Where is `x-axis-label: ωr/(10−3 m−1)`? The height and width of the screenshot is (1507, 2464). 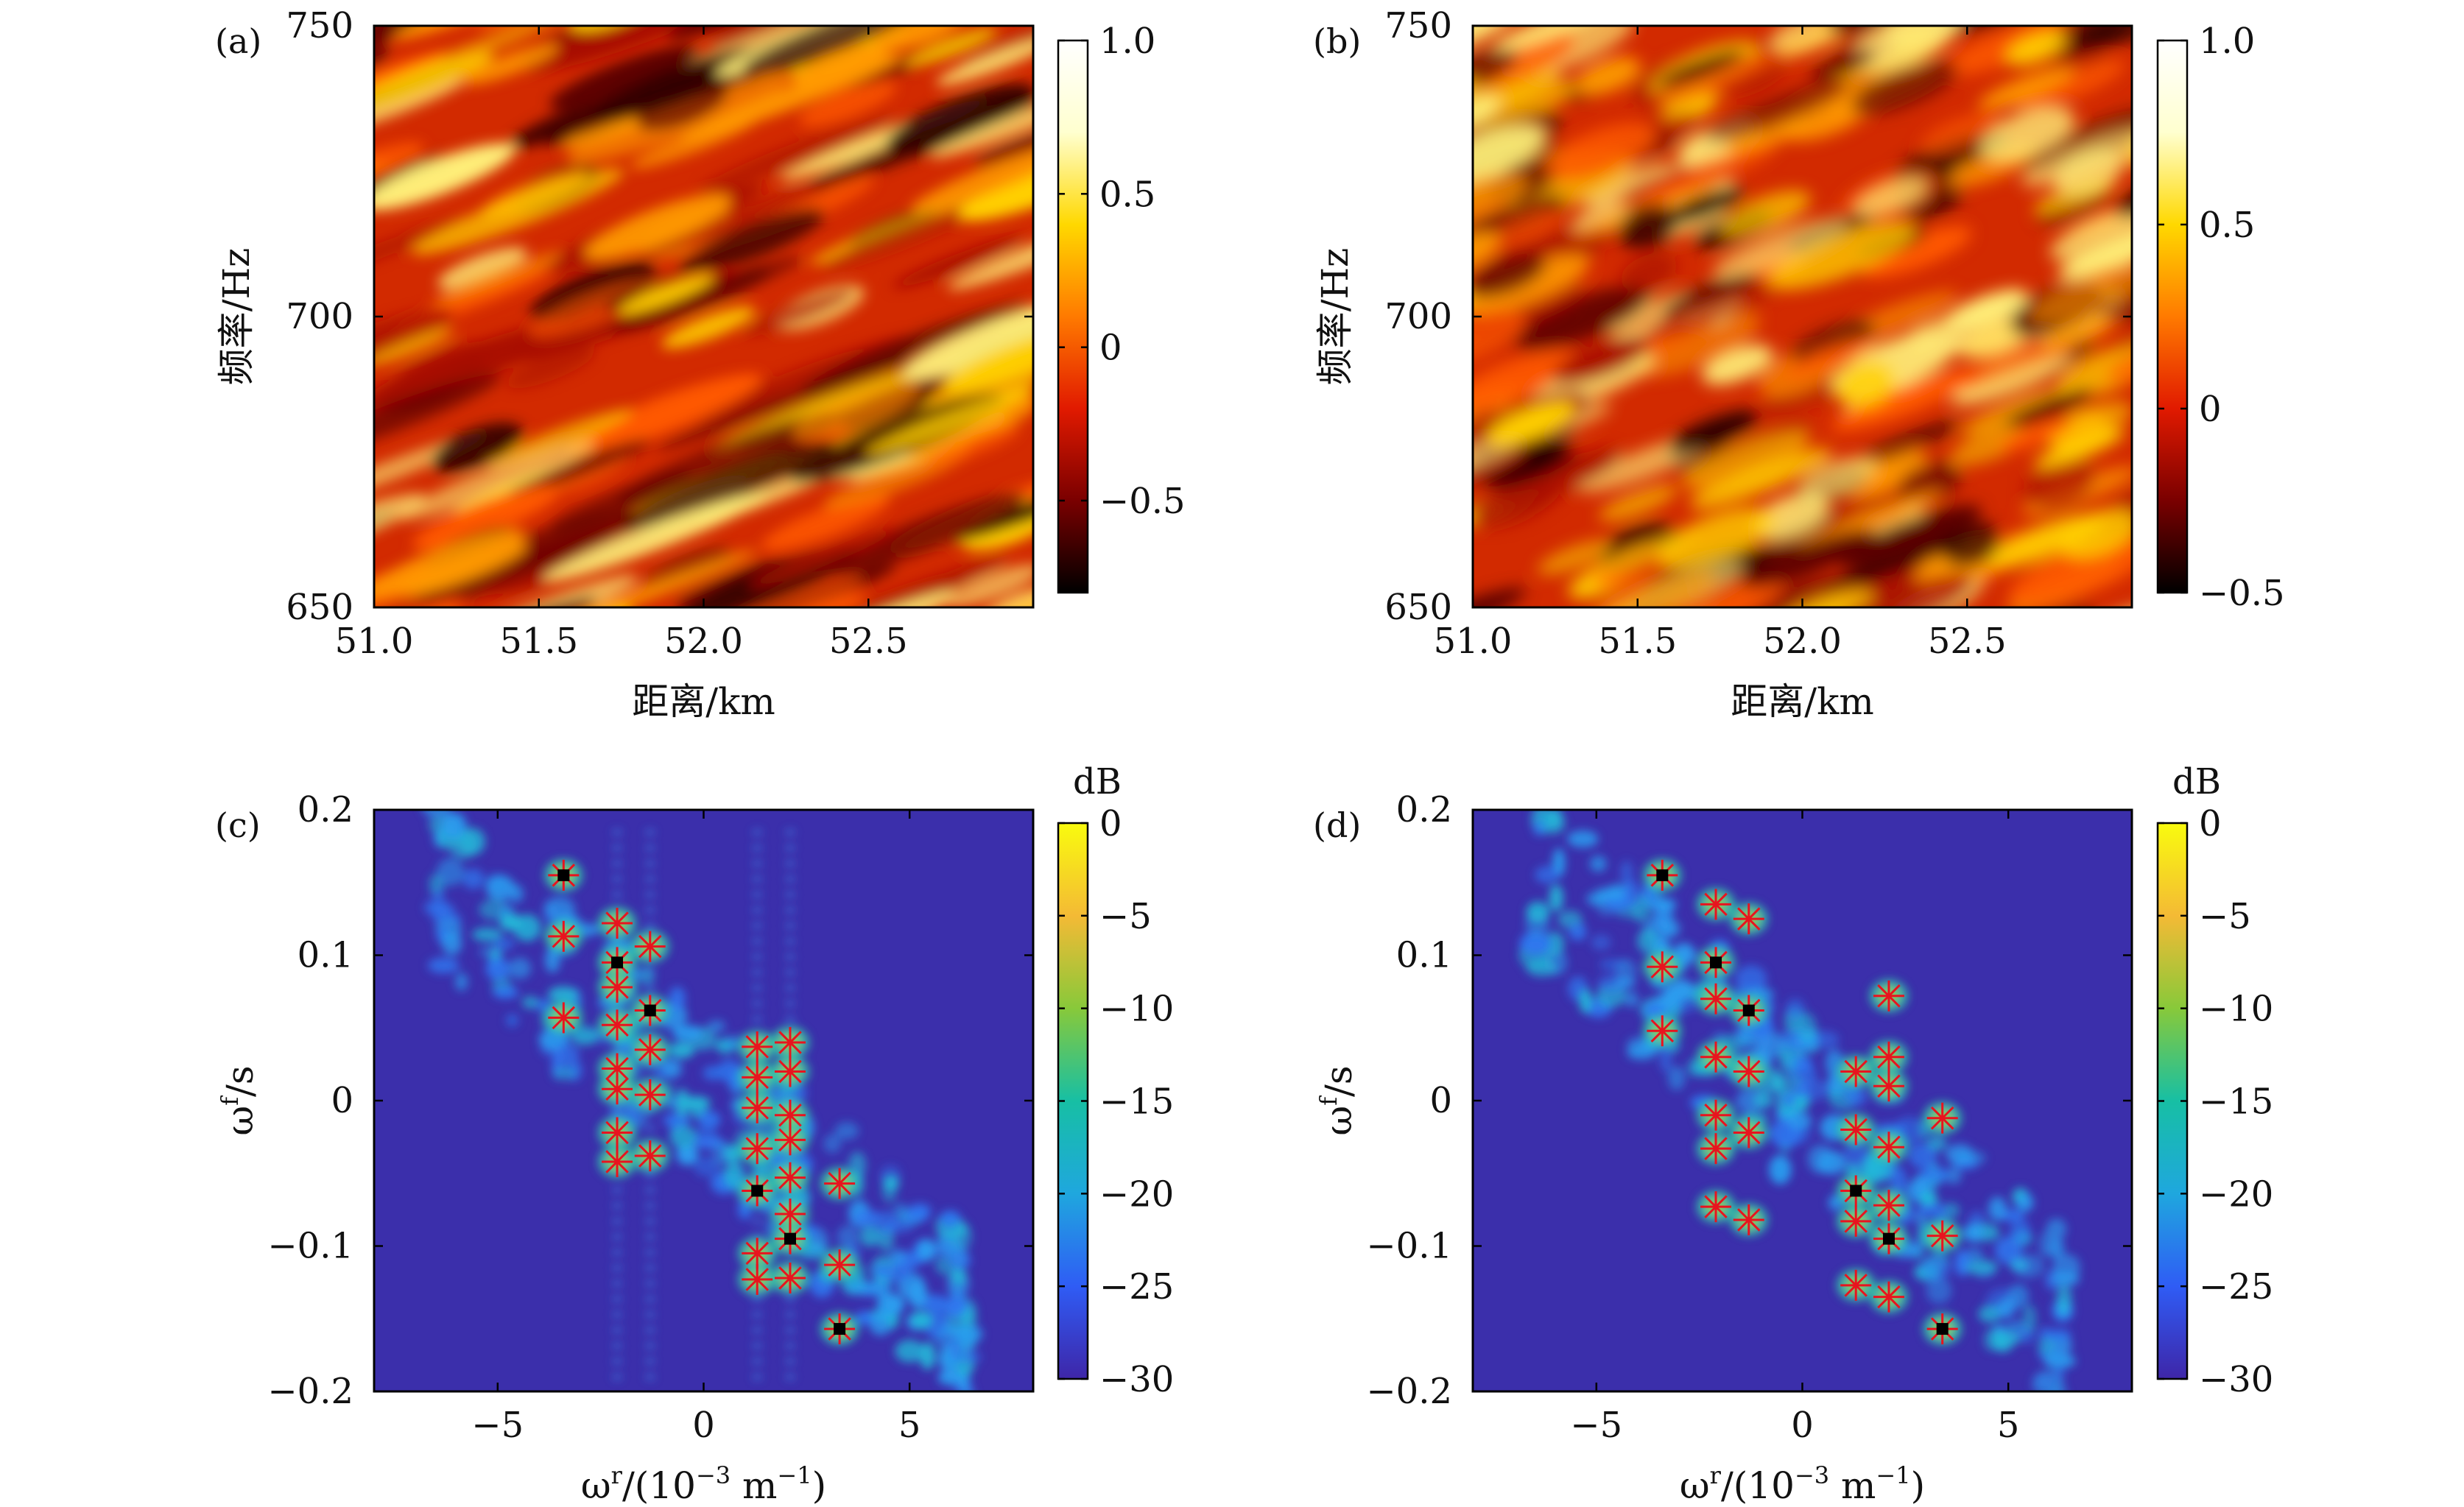
x-axis-label: ωr/(10−3 m−1) is located at coordinates (1802, 1484).